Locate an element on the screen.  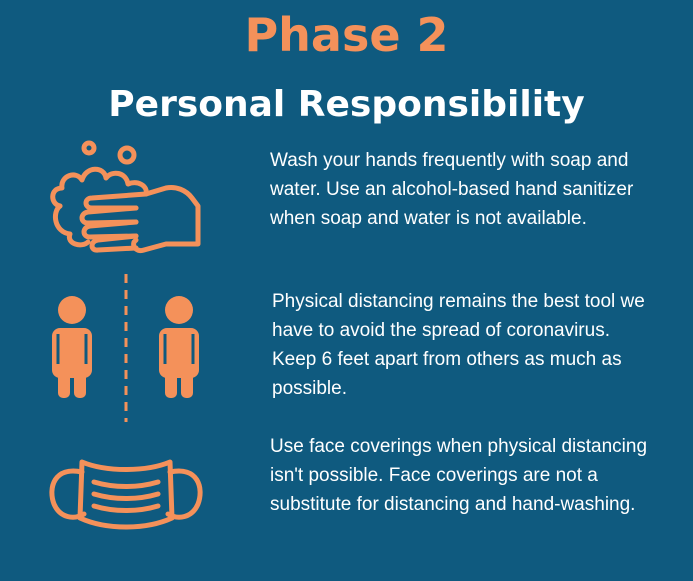
hand-washing-icon is located at coordinates (128, 198).